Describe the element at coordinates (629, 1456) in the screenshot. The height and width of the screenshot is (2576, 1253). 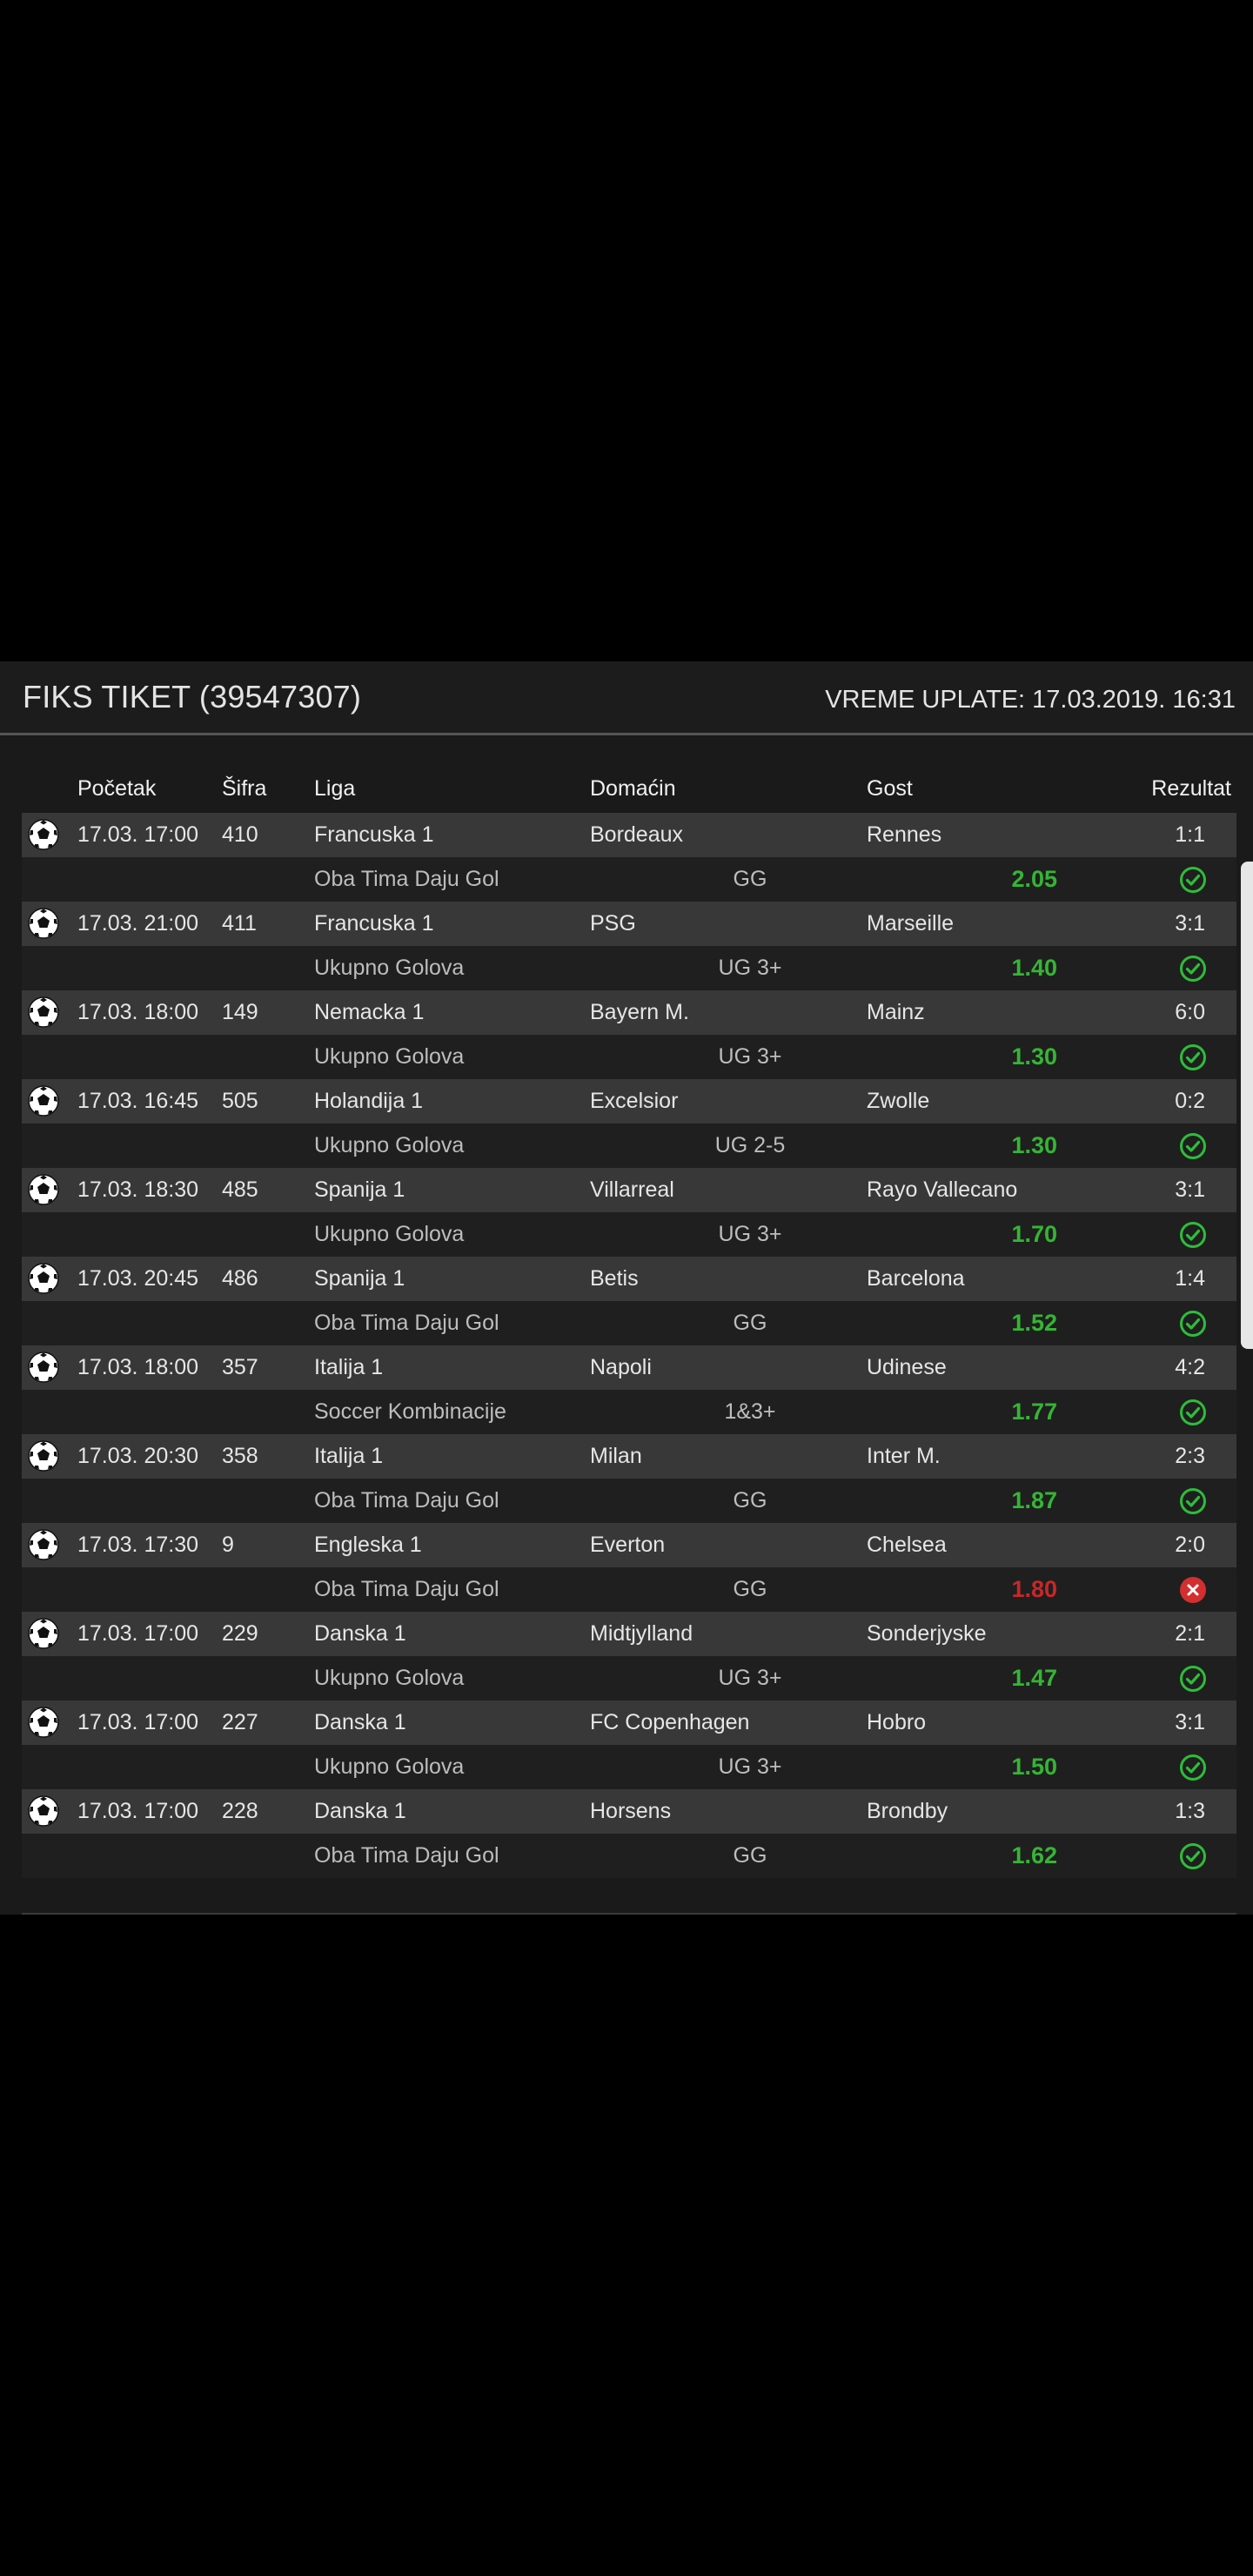
I see `match-row: 17.03. 20:30 358 Italija 1 Milan Inter M. 2:3` at that location.